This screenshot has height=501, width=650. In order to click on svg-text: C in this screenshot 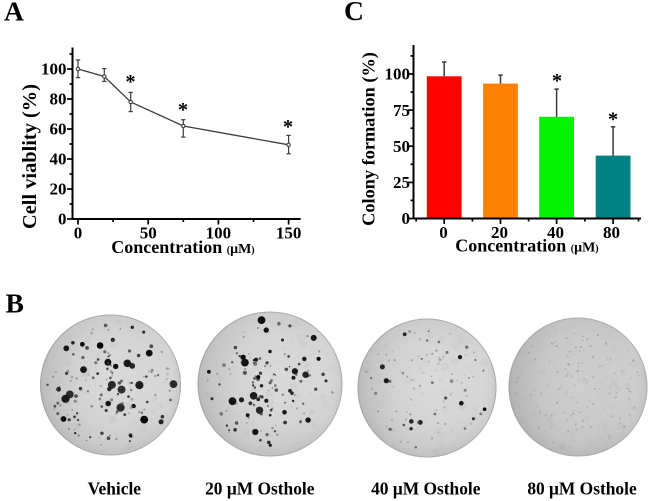, I will do `click(354, 13)`.